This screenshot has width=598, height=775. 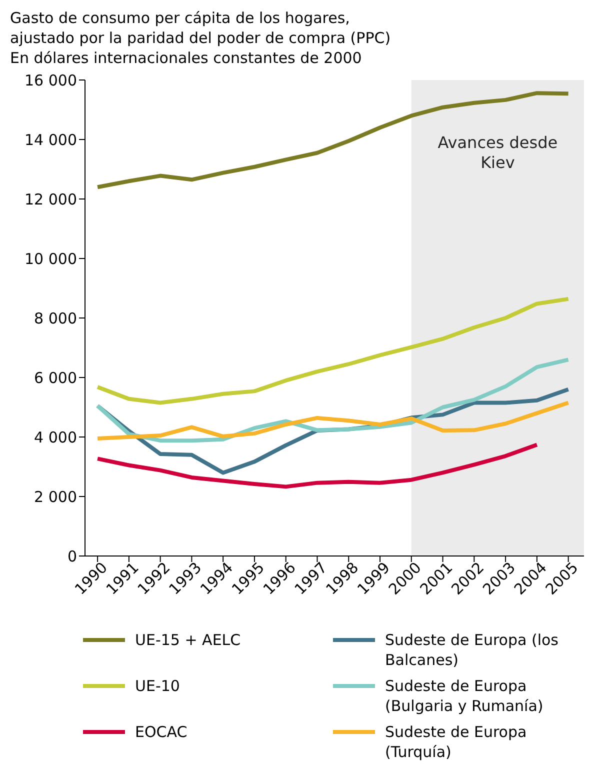 What do you see at coordinates (472, 650) in the screenshot?
I see `legend-label: Sudeste de Europa (los Balcanes)` at bounding box center [472, 650].